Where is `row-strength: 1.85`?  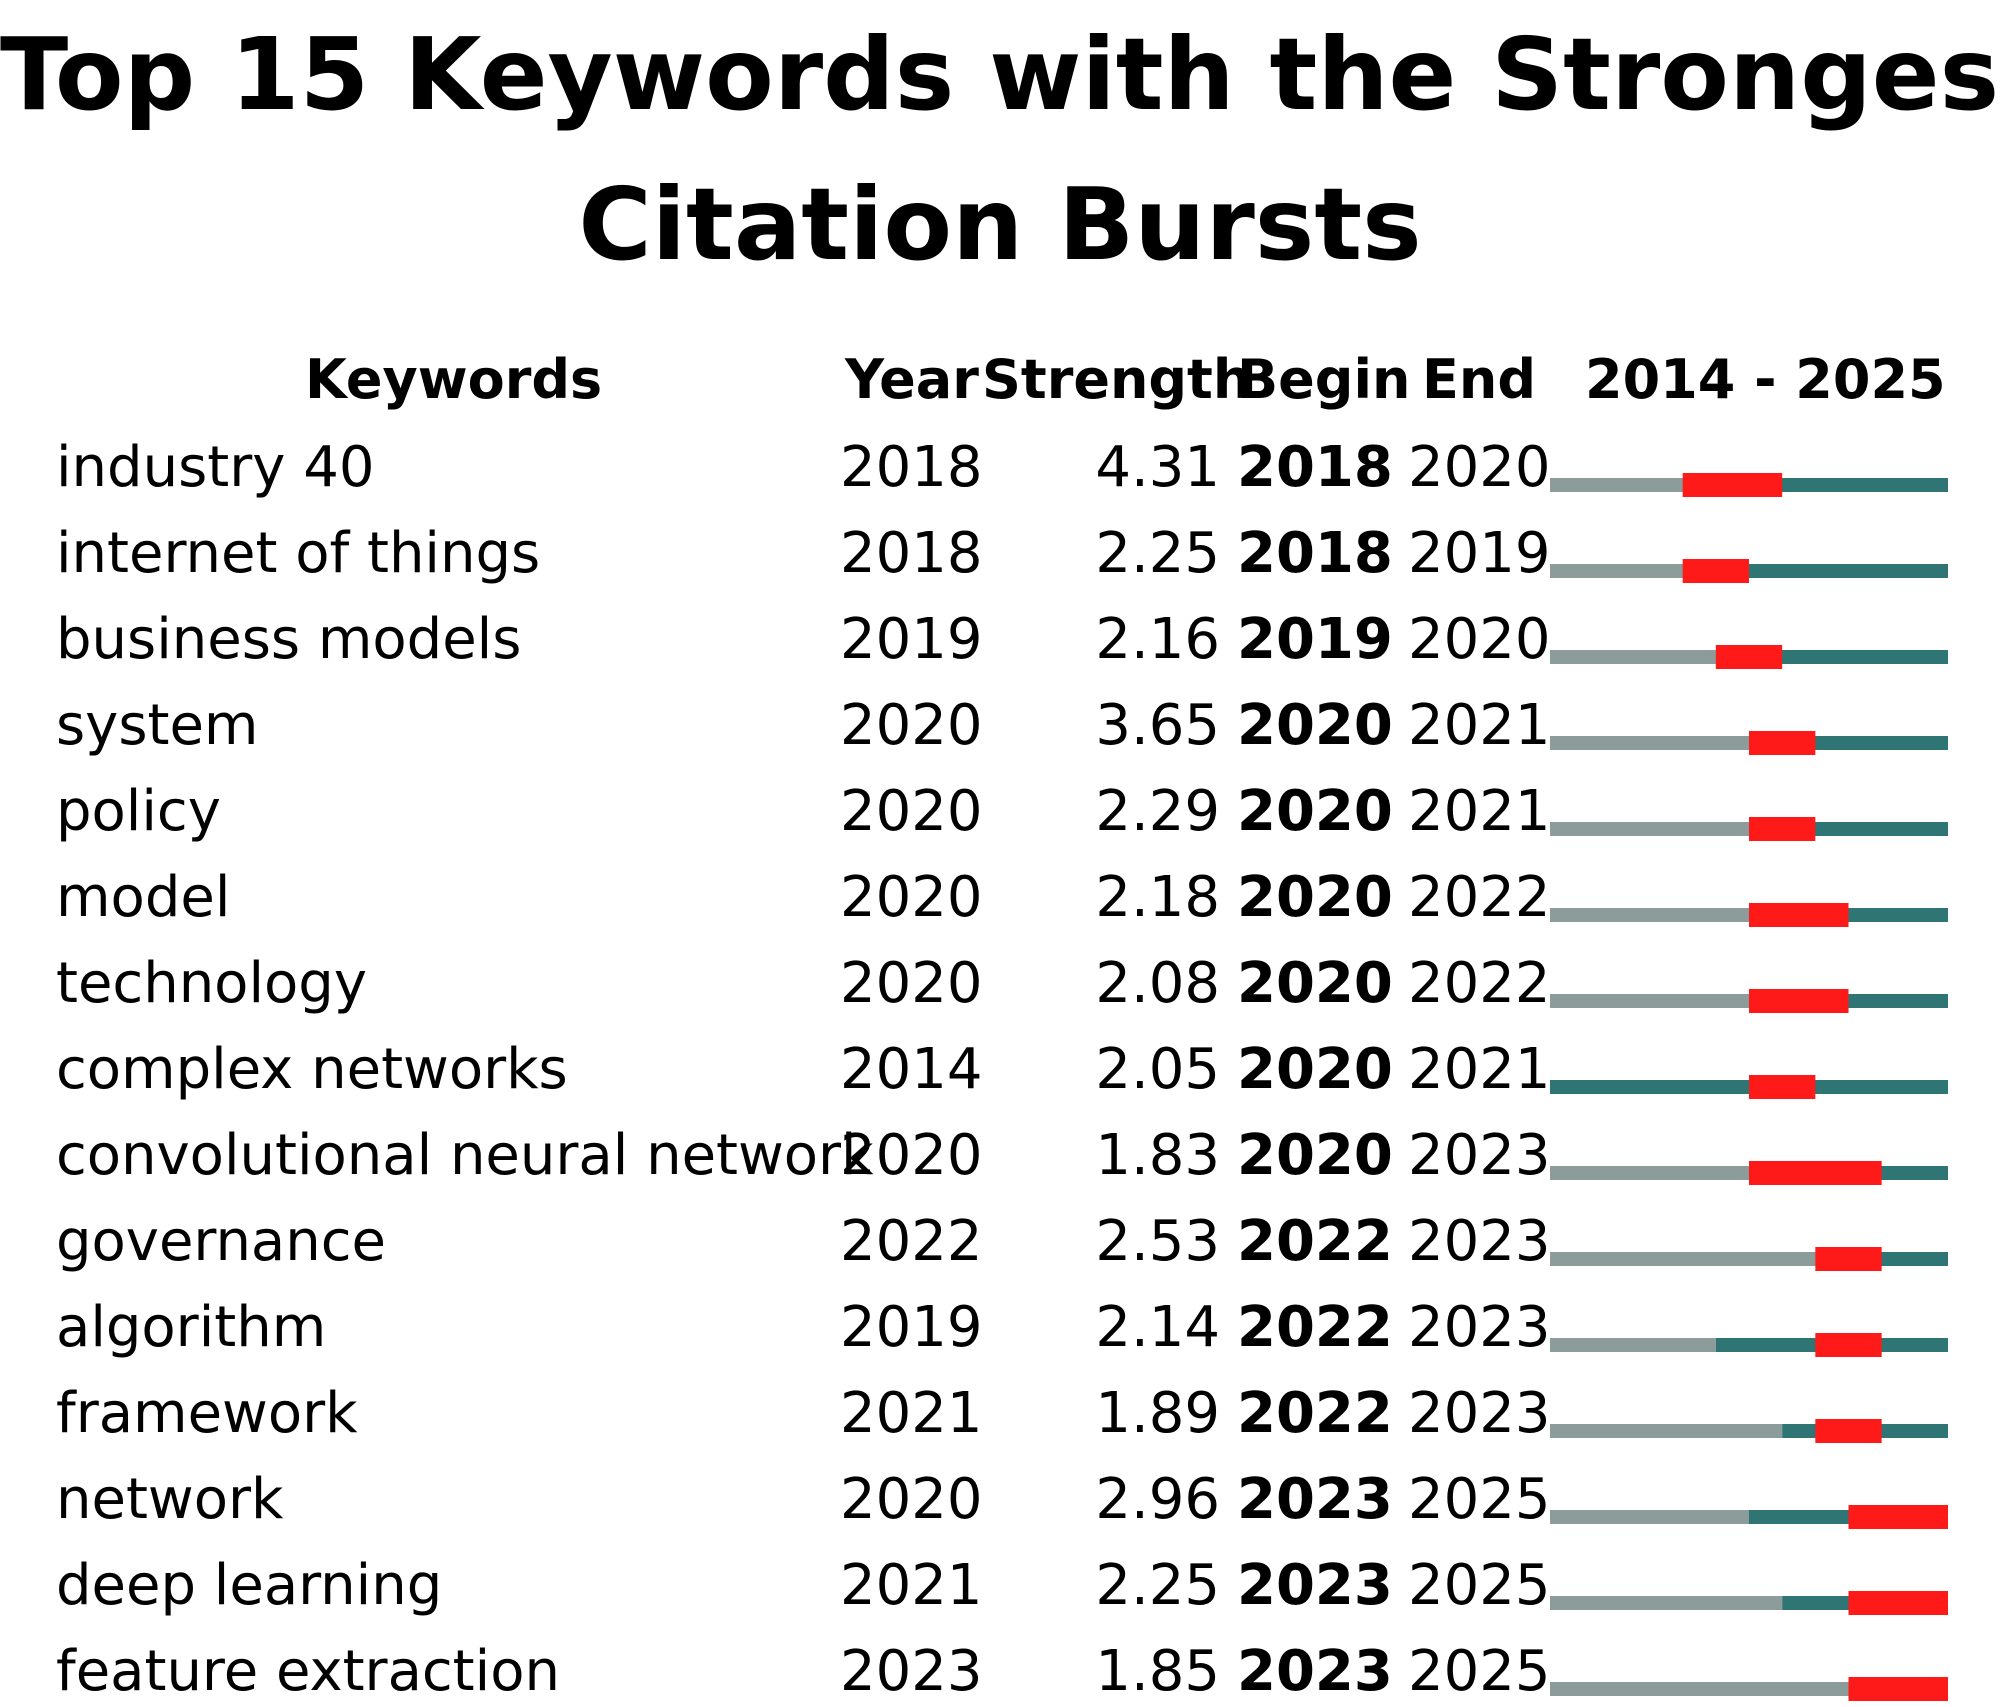 row-strength: 1.85 is located at coordinates (1157, 1671).